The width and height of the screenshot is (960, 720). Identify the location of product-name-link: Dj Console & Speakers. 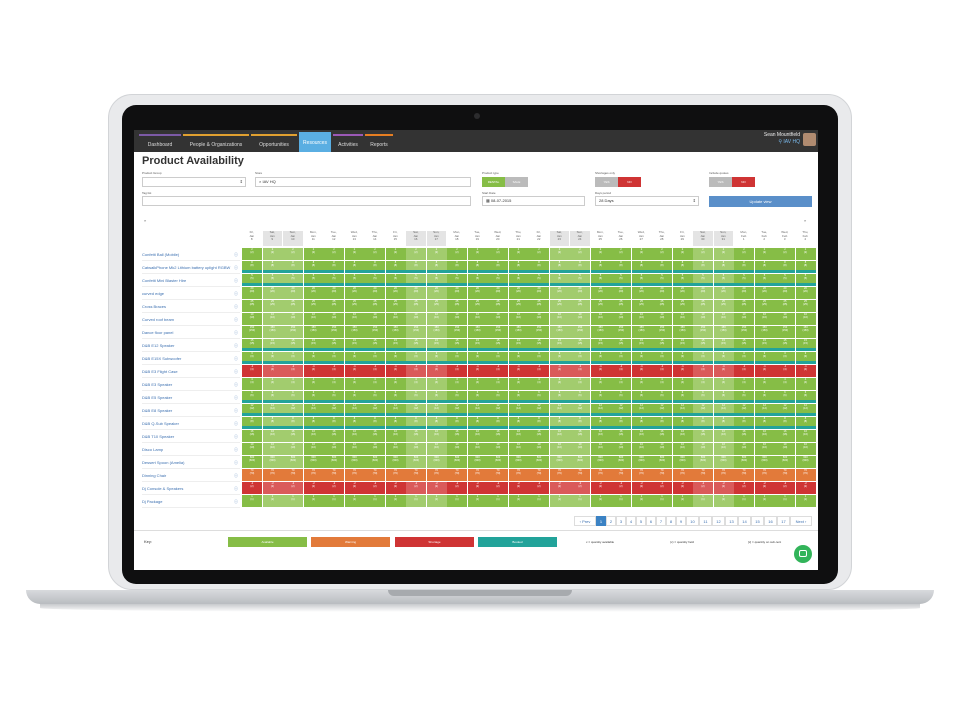
(191, 488).